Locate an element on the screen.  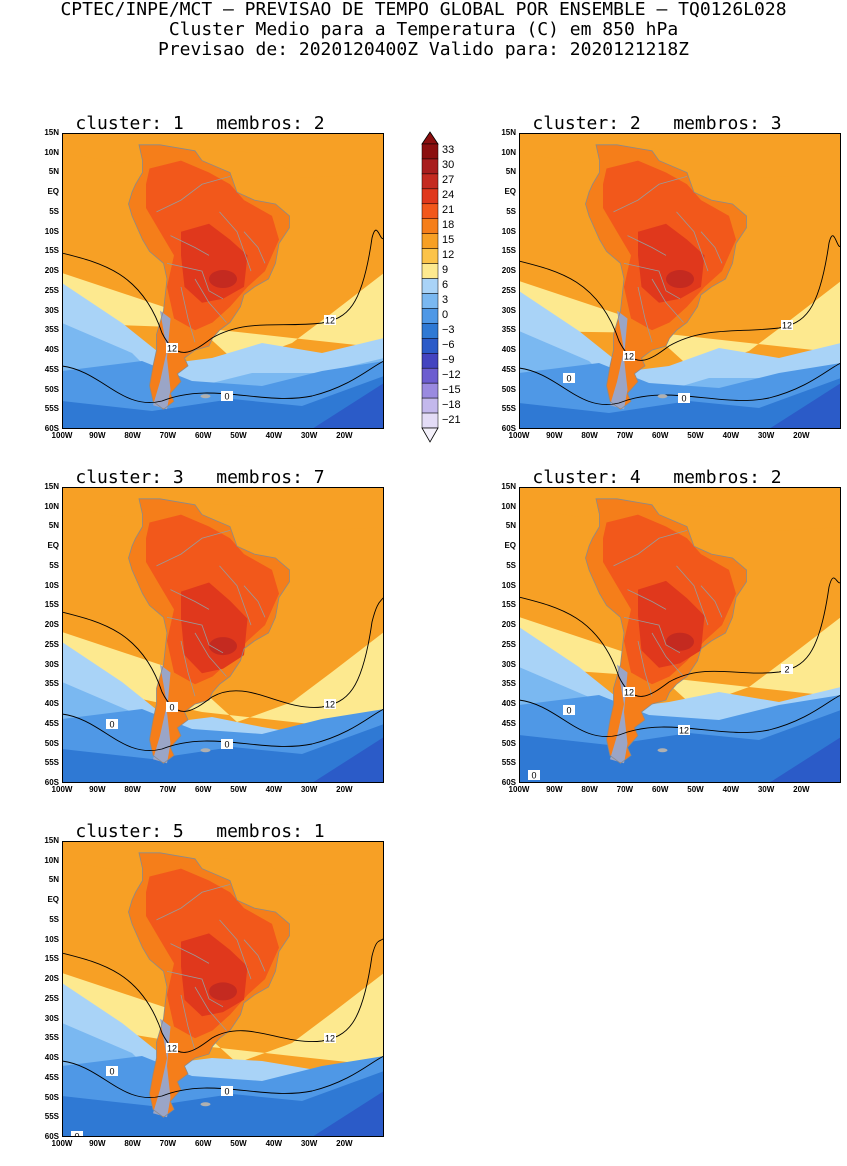
lon-label: 70W is located at coordinates (168, 789).